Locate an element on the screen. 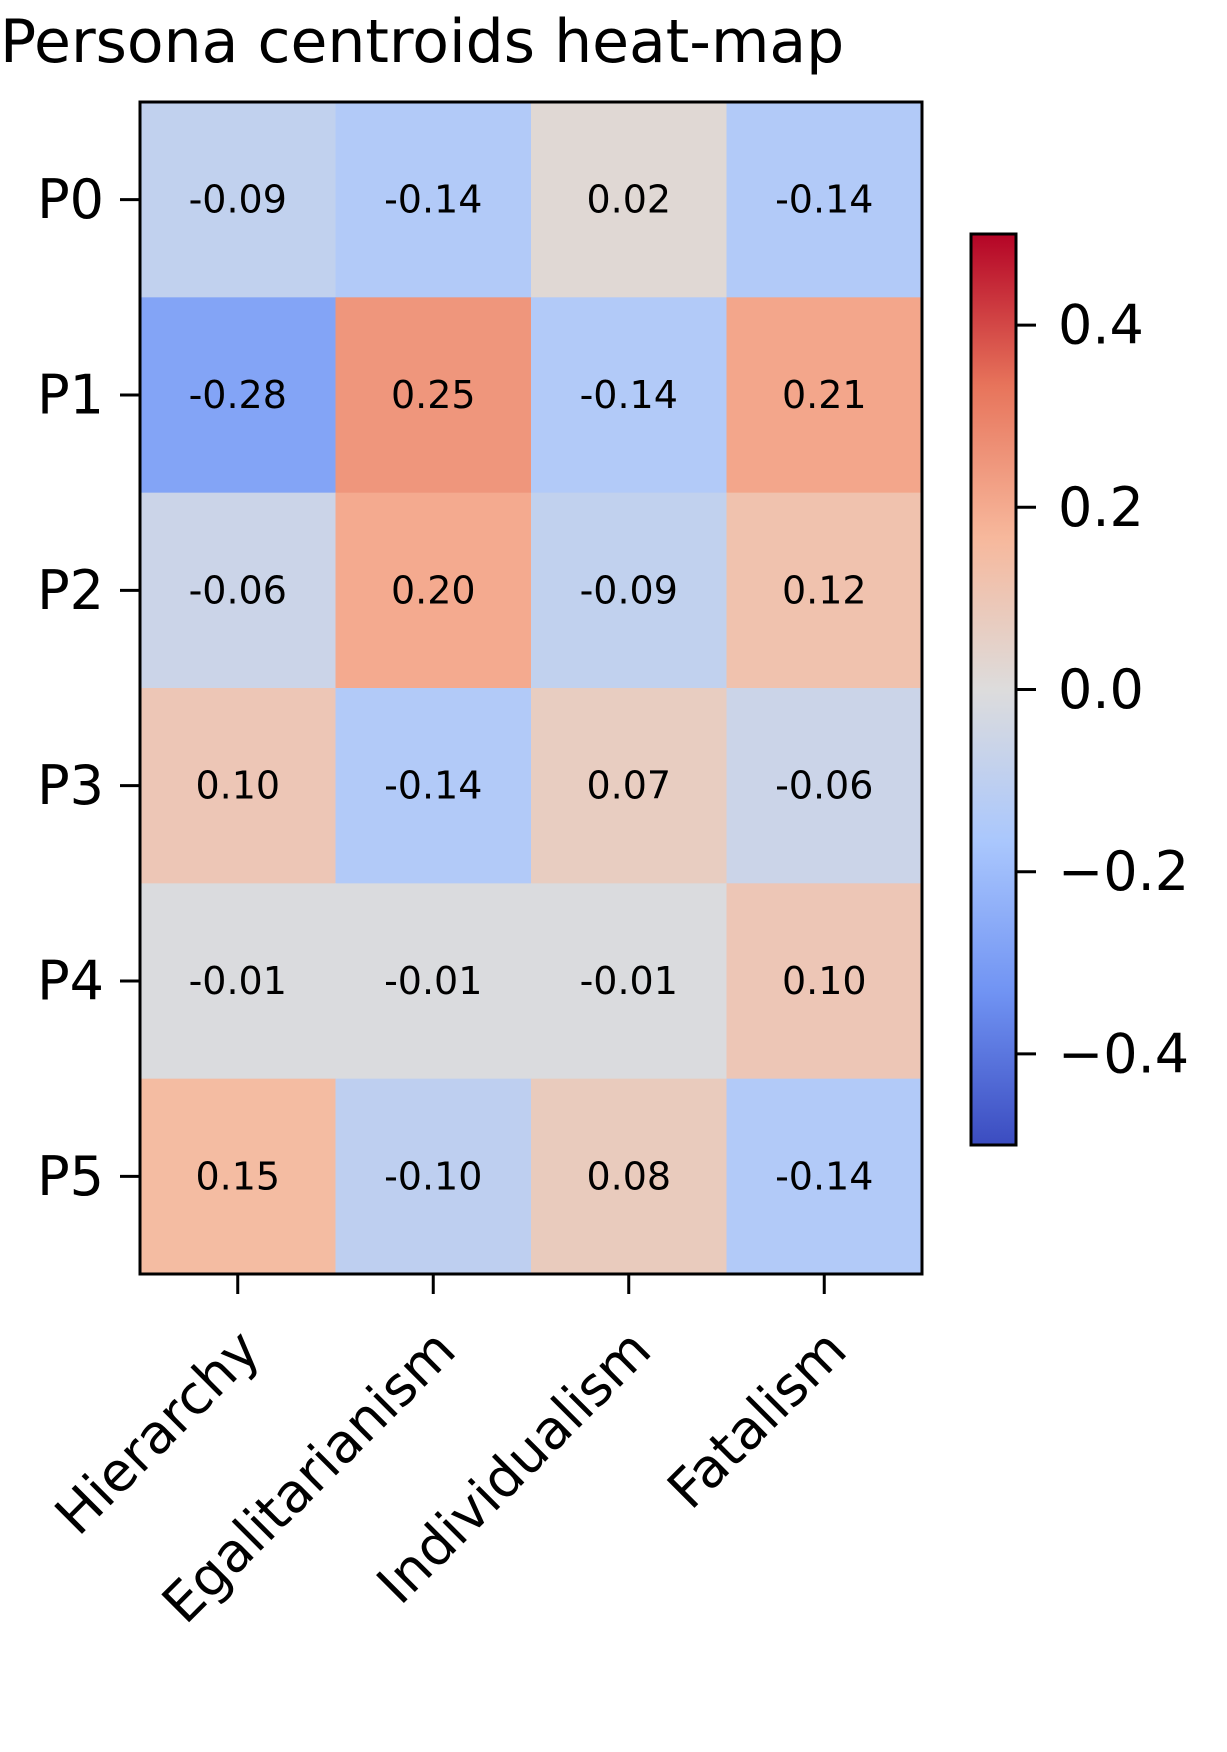 This screenshot has width=1227, height=1752. heatmap-cell-P3-Hierarchy is located at coordinates (238, 786).